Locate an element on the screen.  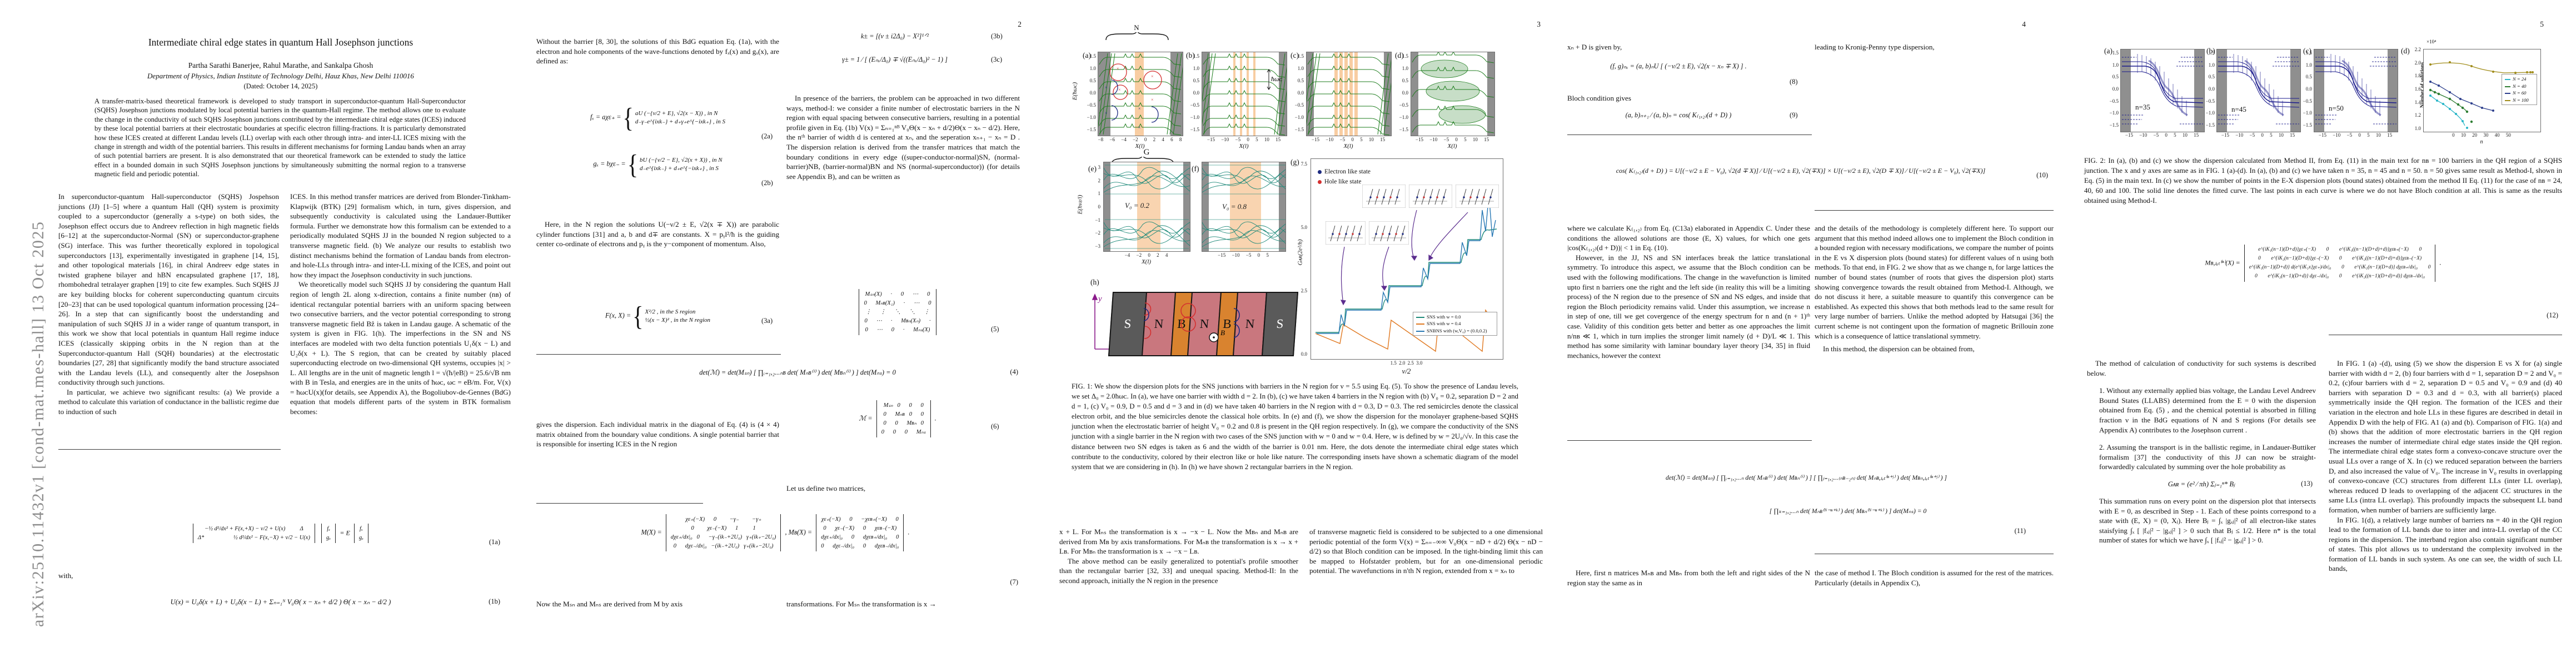
equation-number: (10) is located at coordinates (2042, 175).